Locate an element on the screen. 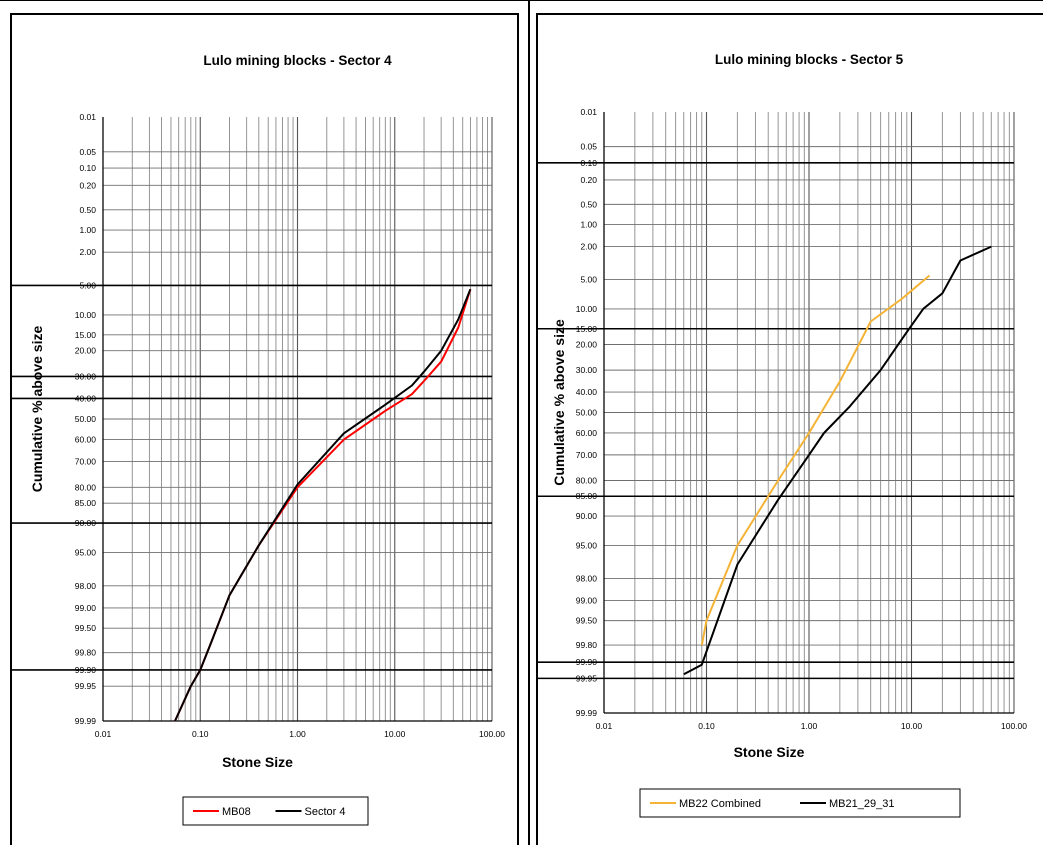  chart-title: Lulo mining blocks - Sector 5 is located at coordinates (809, 59).